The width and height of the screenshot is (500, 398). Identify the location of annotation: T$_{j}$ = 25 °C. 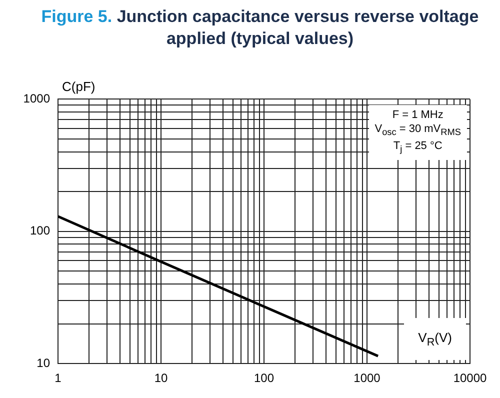
(418, 148).